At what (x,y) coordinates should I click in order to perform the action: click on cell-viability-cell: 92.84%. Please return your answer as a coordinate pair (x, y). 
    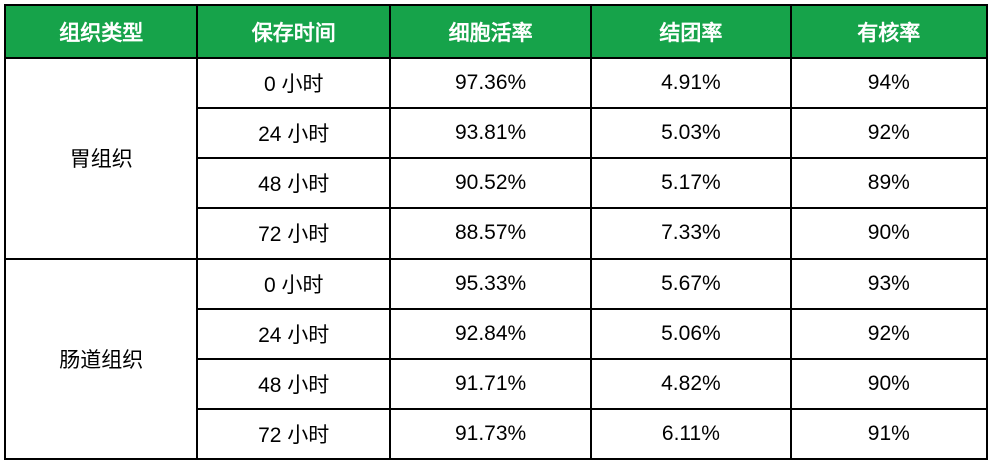
    Looking at the image, I should click on (490, 333).